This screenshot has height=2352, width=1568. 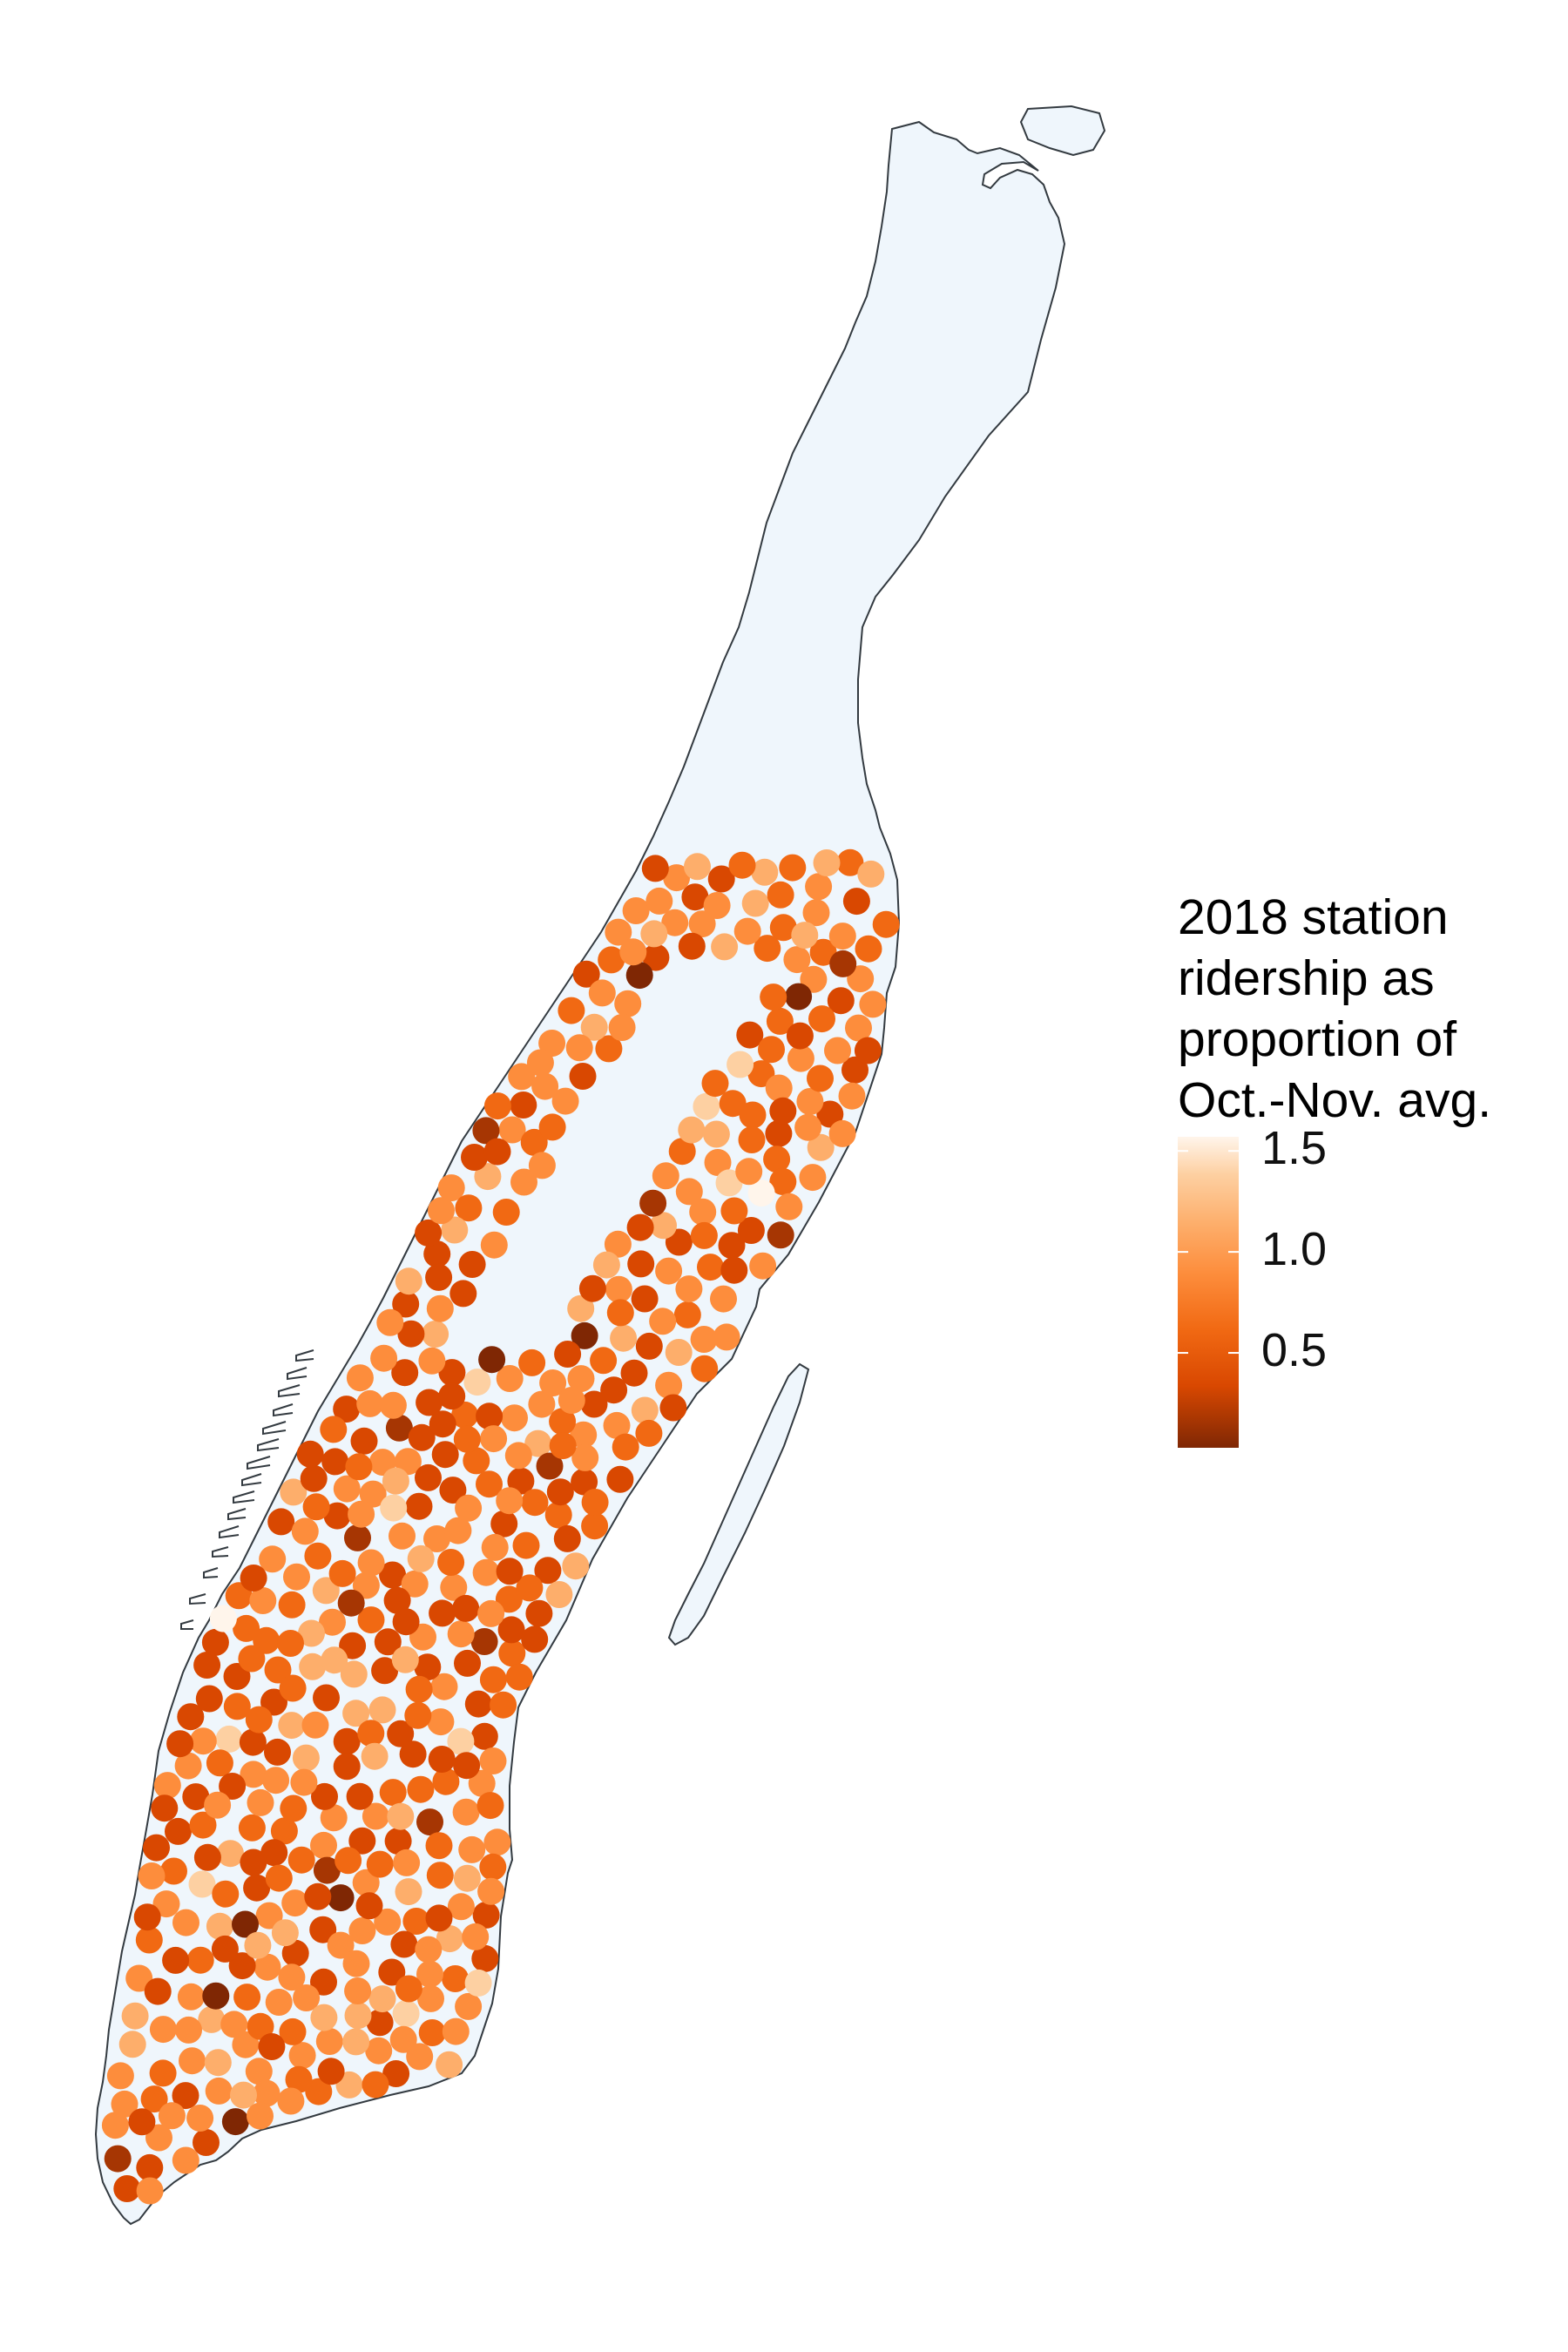 I want to click on inwood-small-island, so click(x=1063, y=131).